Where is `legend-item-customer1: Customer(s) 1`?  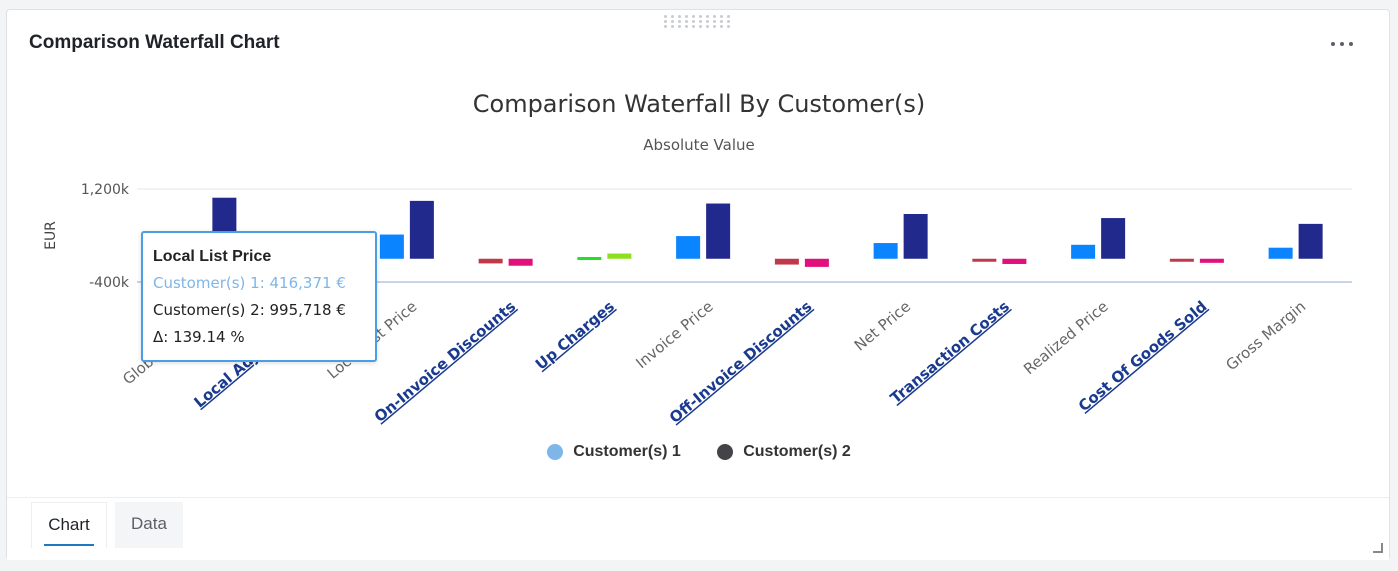
legend-item-customer1: Customer(s) 1 is located at coordinates (614, 452).